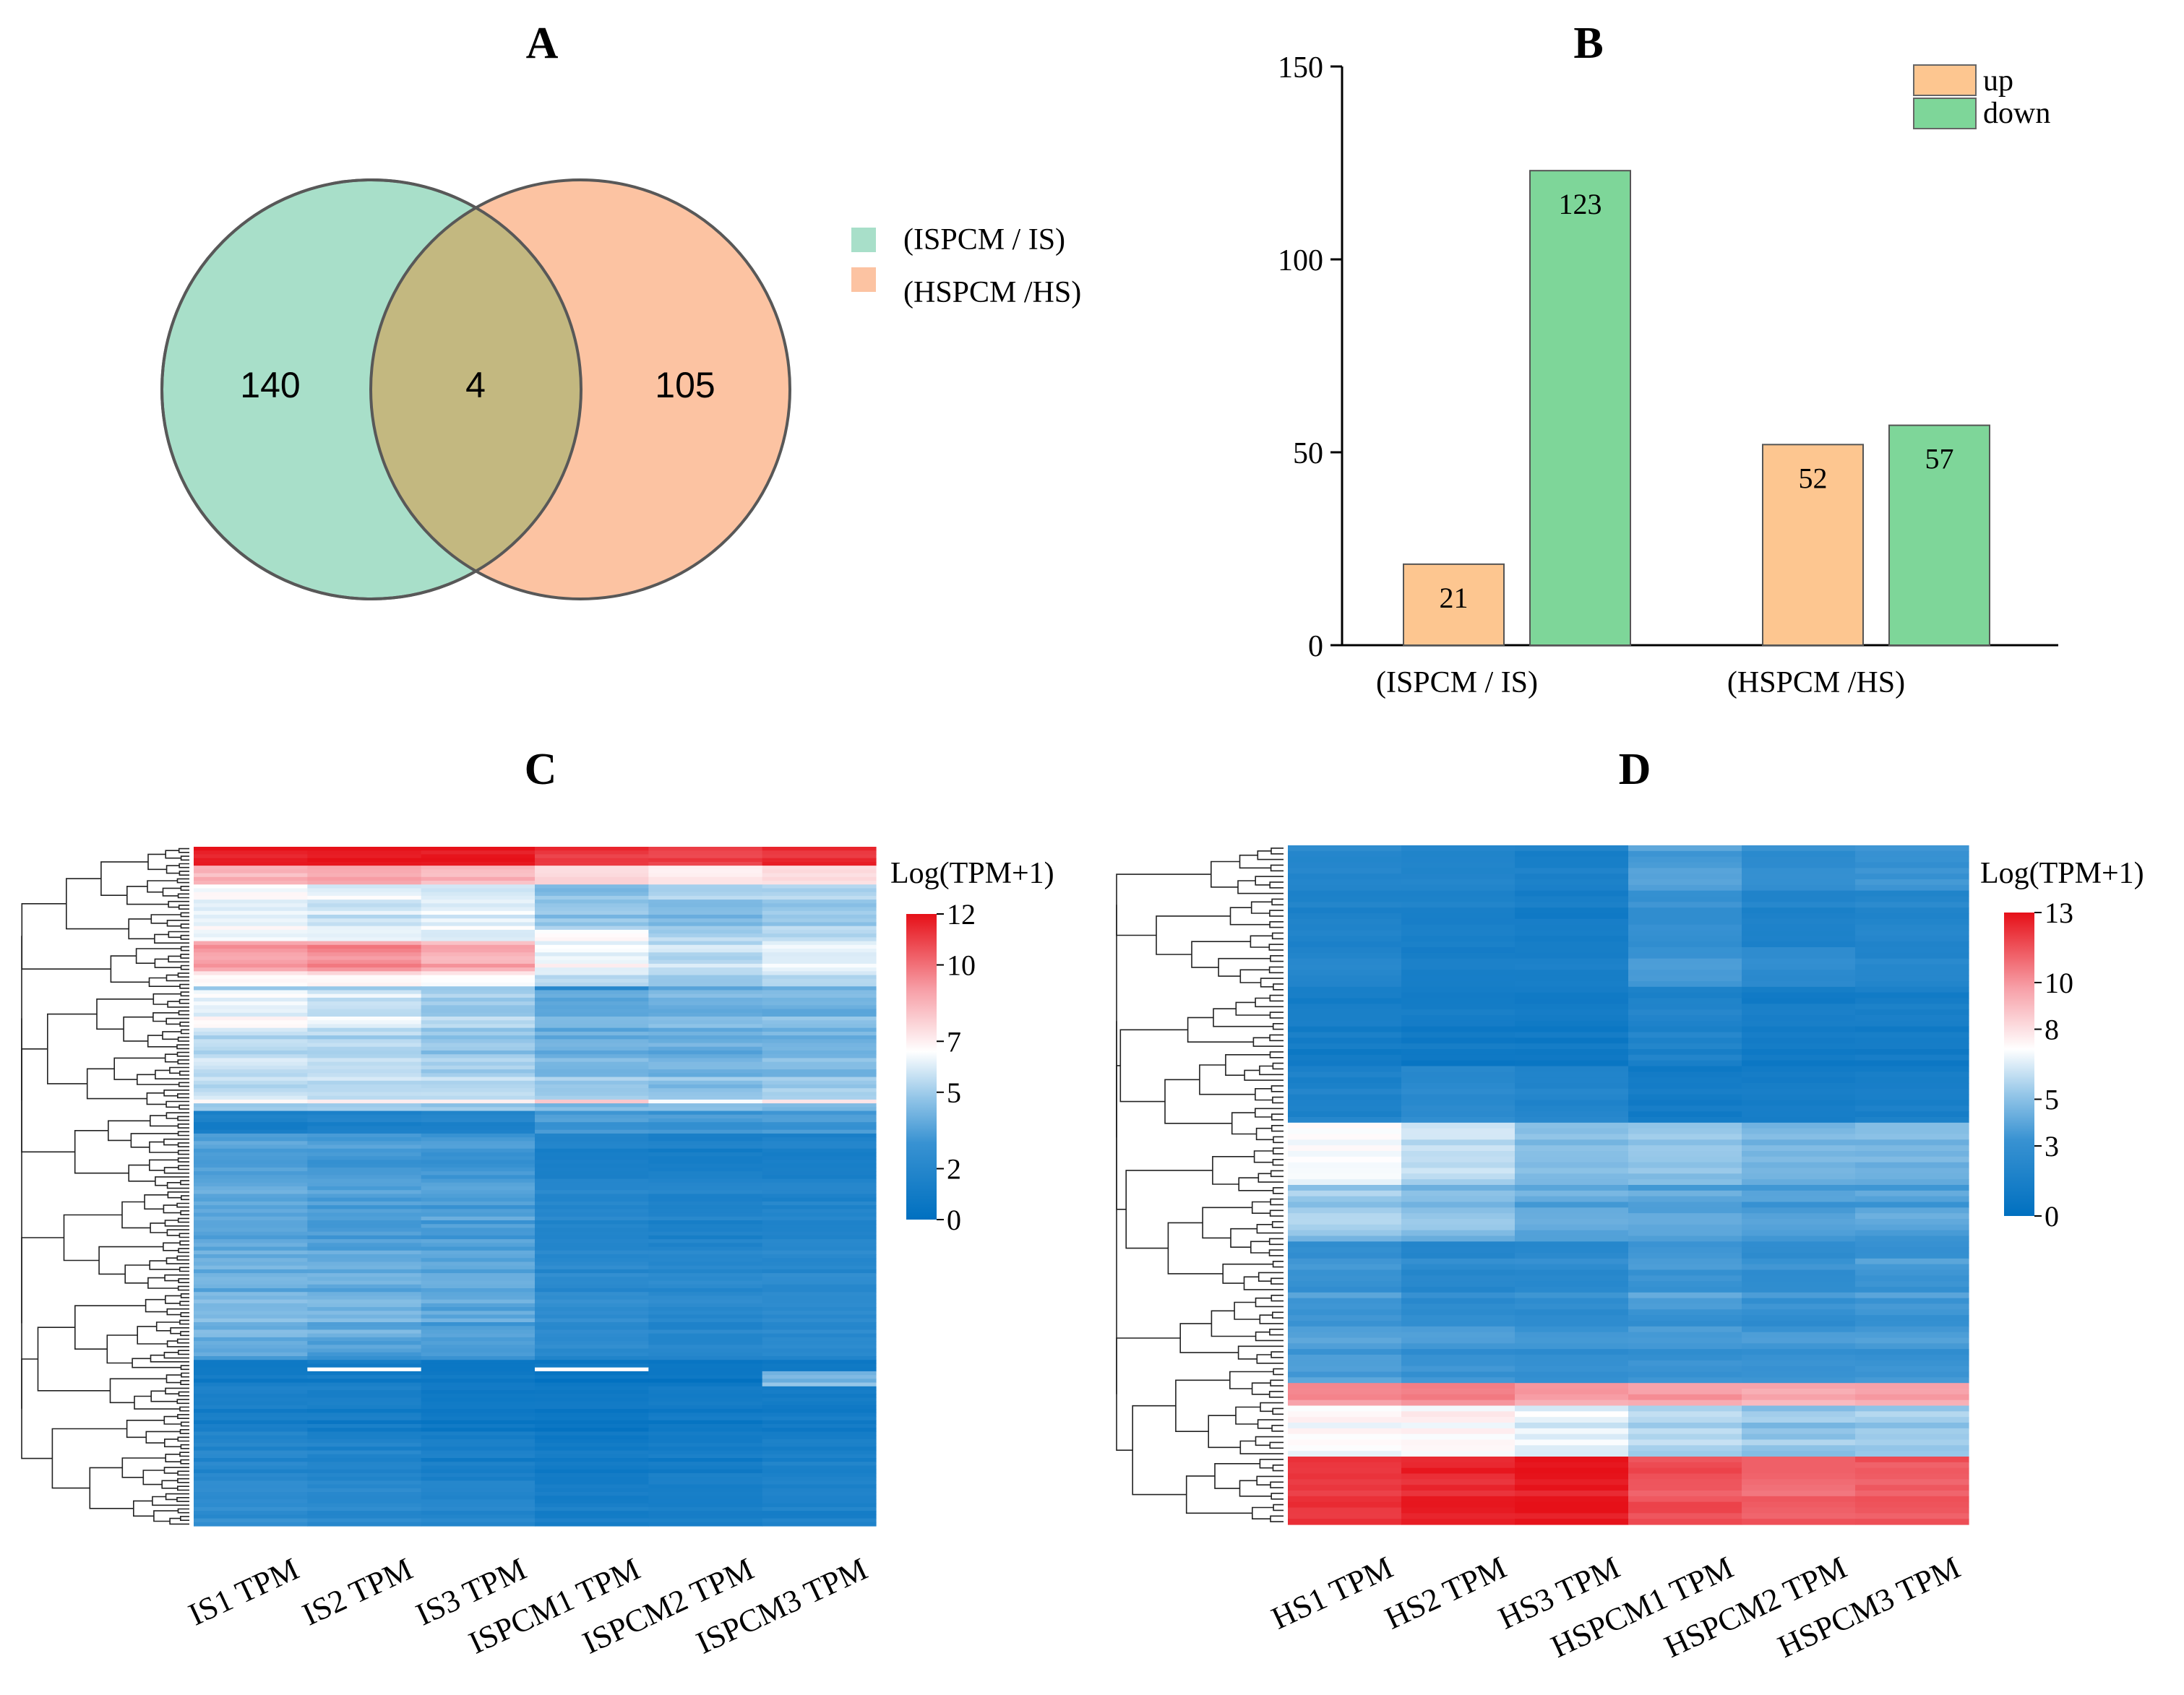 The width and height of the screenshot is (2184, 1695). I want to click on heatmap-d-colorbar-gradient, so click(2019, 1065).